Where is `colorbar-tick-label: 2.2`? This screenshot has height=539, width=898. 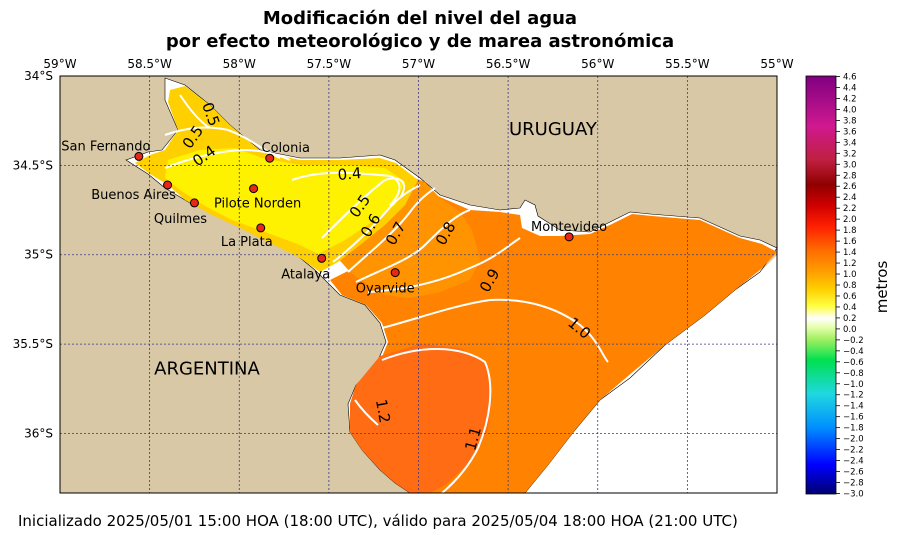 colorbar-tick-label: 2.2 is located at coordinates (850, 209).